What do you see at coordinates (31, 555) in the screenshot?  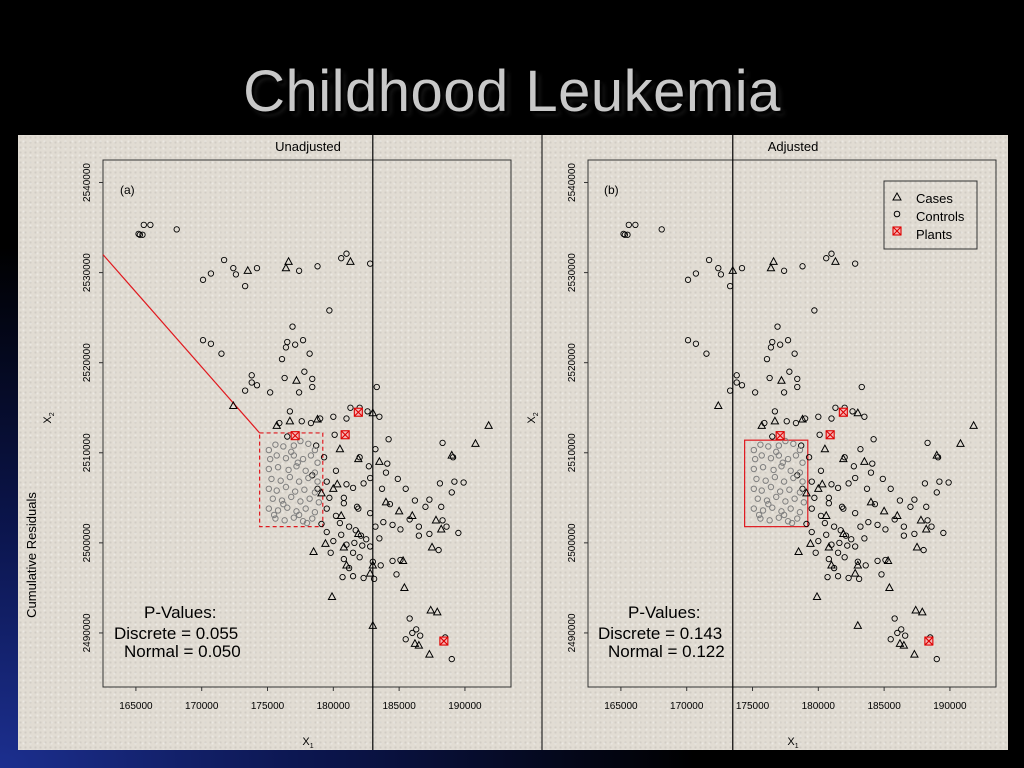 I see `y-axis-label-cumulative: Cumulative Residuals` at bounding box center [31, 555].